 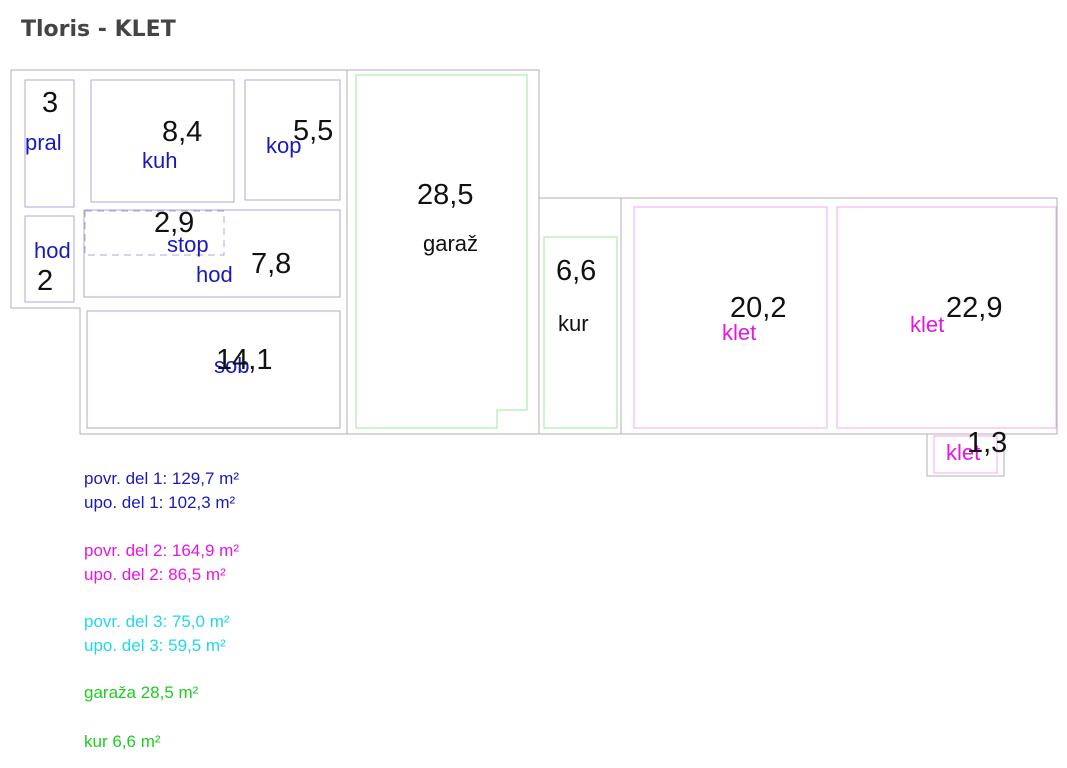 I want to click on page-title: Tloris - KLET, so click(x=98, y=29).